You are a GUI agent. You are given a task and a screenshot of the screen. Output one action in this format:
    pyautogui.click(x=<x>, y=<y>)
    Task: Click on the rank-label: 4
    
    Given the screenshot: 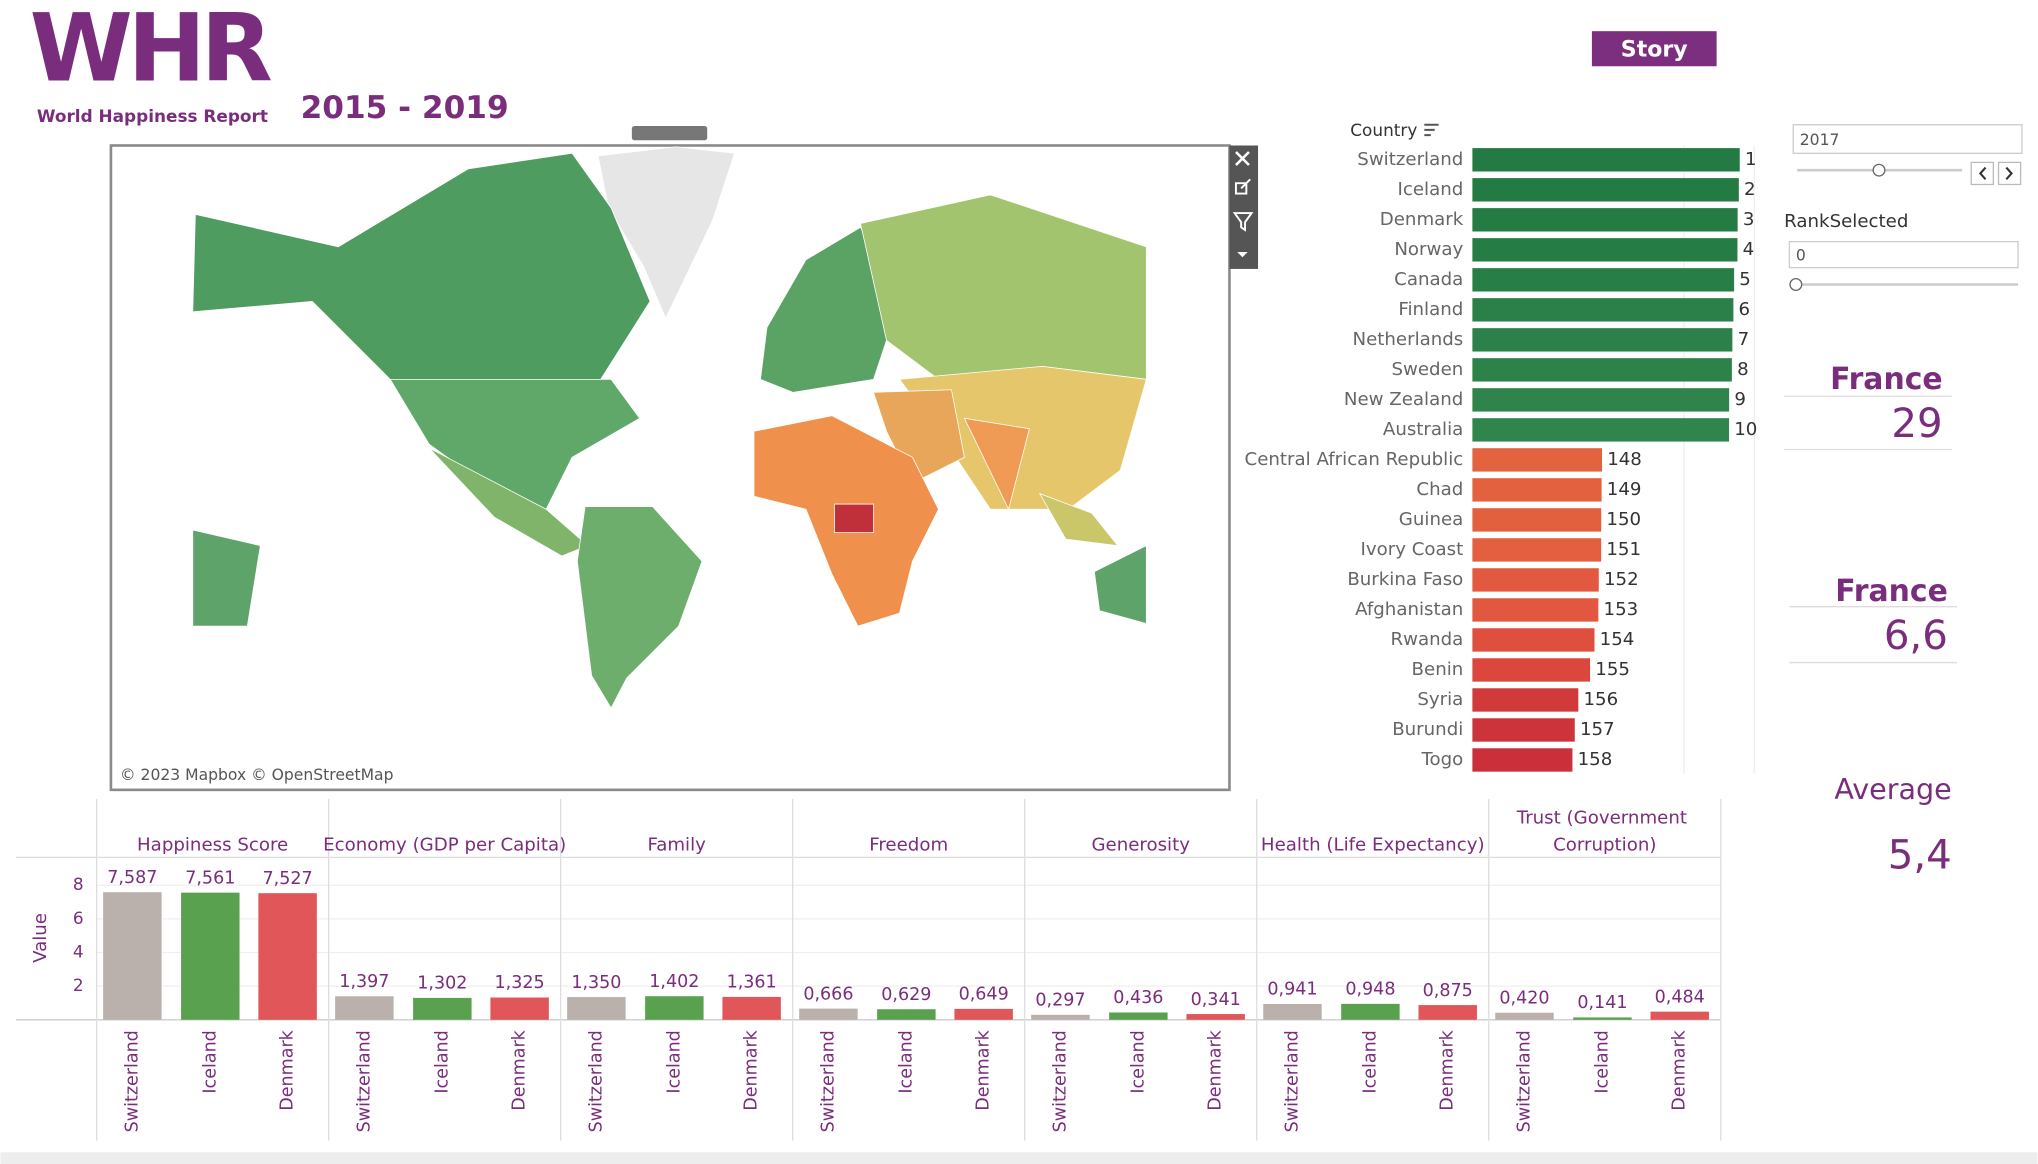 What is the action you would take?
    pyautogui.click(x=1749, y=249)
    